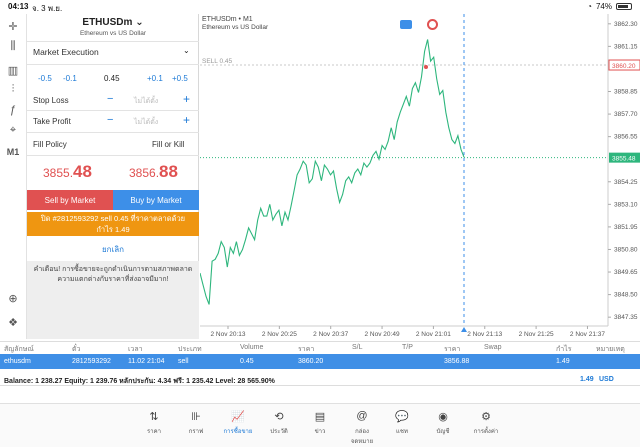 Image resolution: width=640 pixels, height=447 pixels. Describe the element at coordinates (252, 347) in the screenshot. I see `column-header: Volume` at that location.